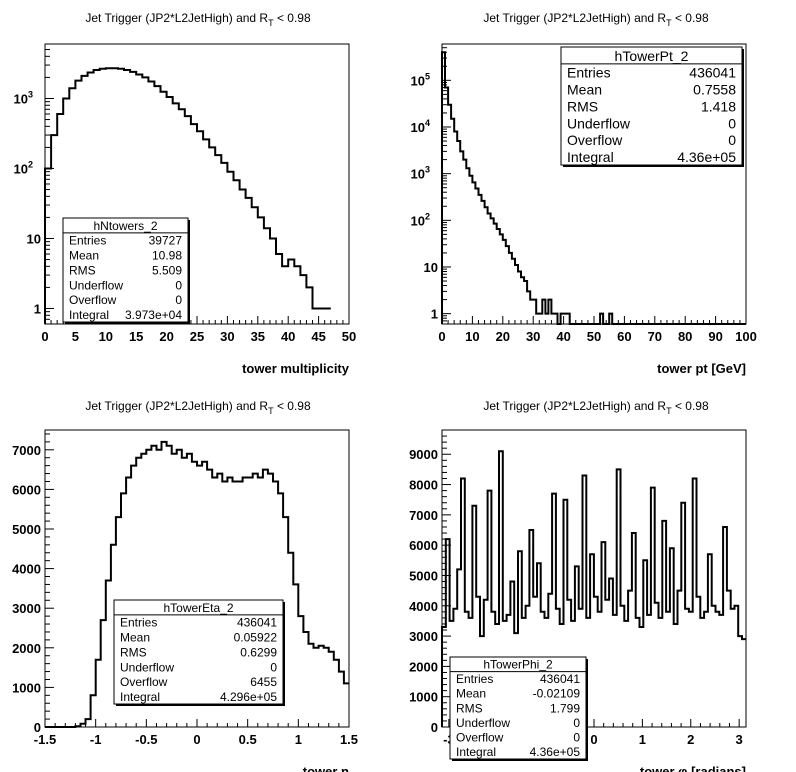 The image size is (796, 772). I want to click on y-tick-label: 10⁴, so click(420, 126).